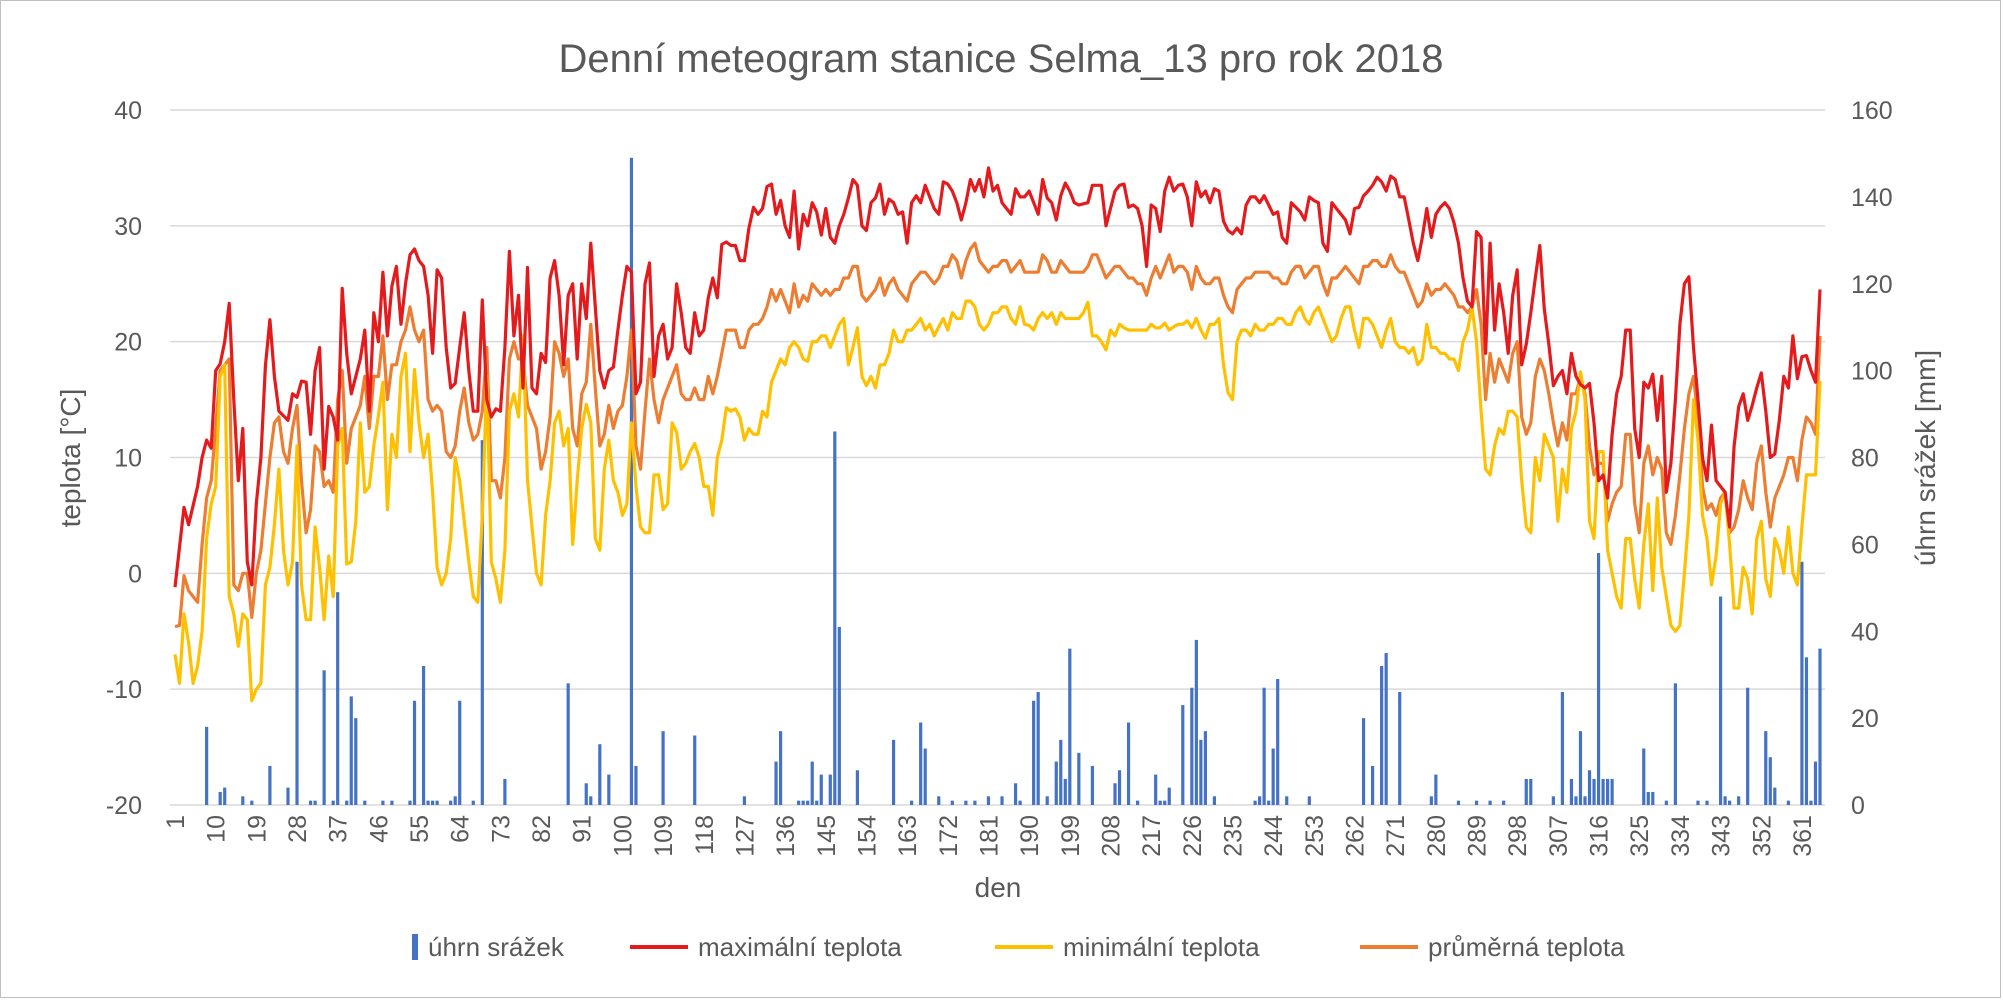  I want to click on x-tick-label: 118, so click(705, 835).